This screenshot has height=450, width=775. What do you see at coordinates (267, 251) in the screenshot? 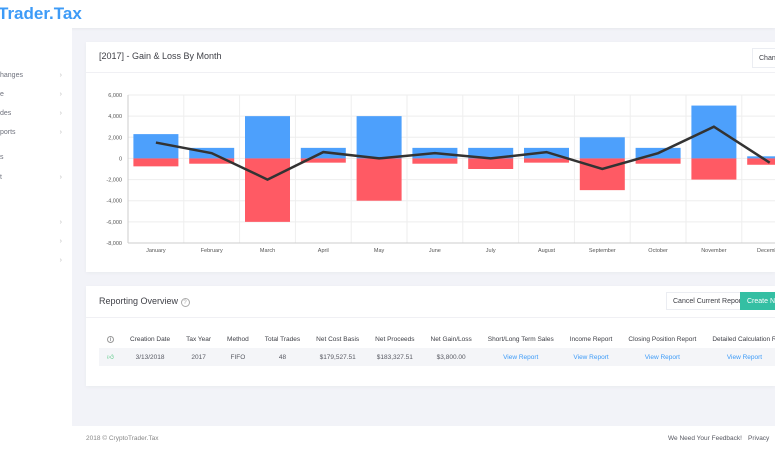
I see `x-tick-label: March` at bounding box center [267, 251].